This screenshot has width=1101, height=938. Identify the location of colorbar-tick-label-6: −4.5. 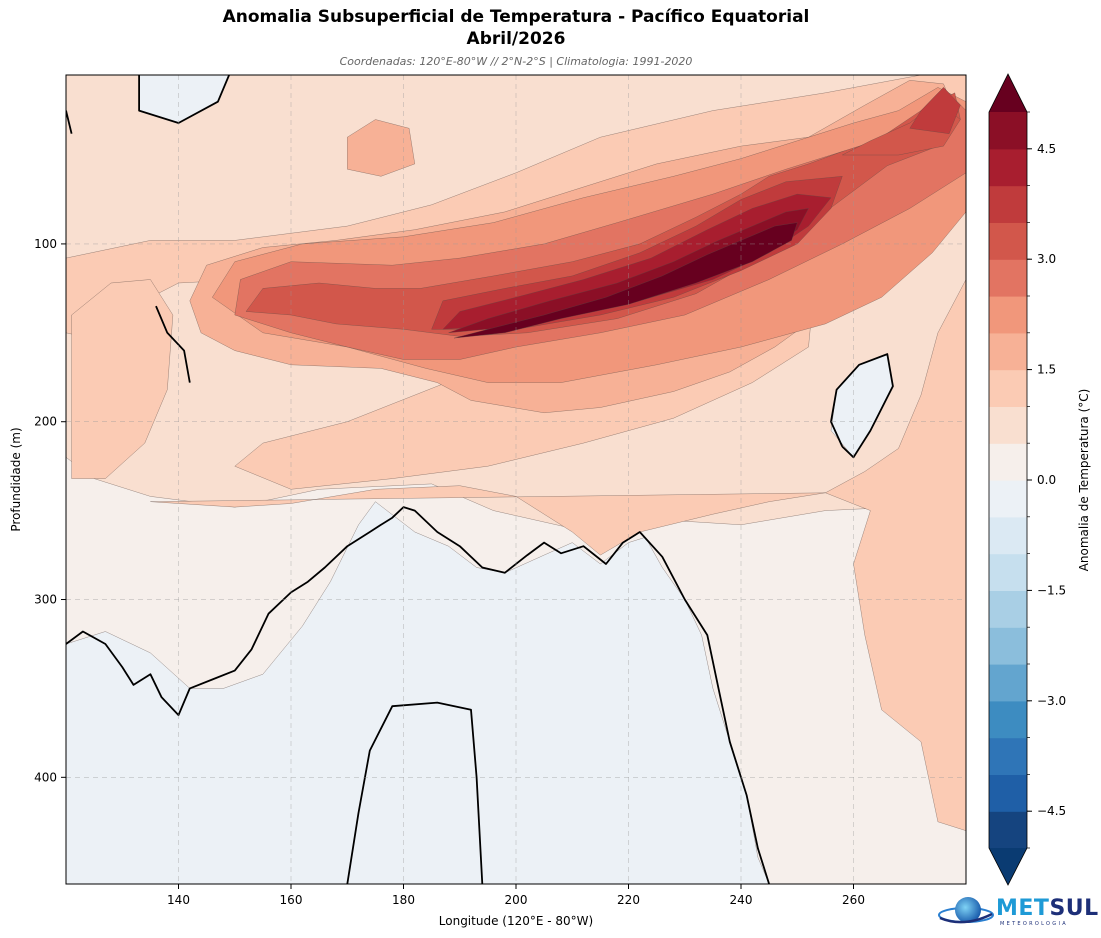
(1051, 811).